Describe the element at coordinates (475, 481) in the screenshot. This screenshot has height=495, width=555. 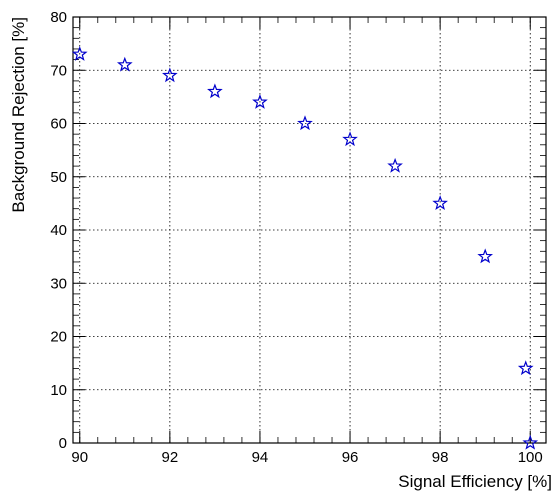
I see `x-axis-label: Signal Efficiency [%]` at that location.